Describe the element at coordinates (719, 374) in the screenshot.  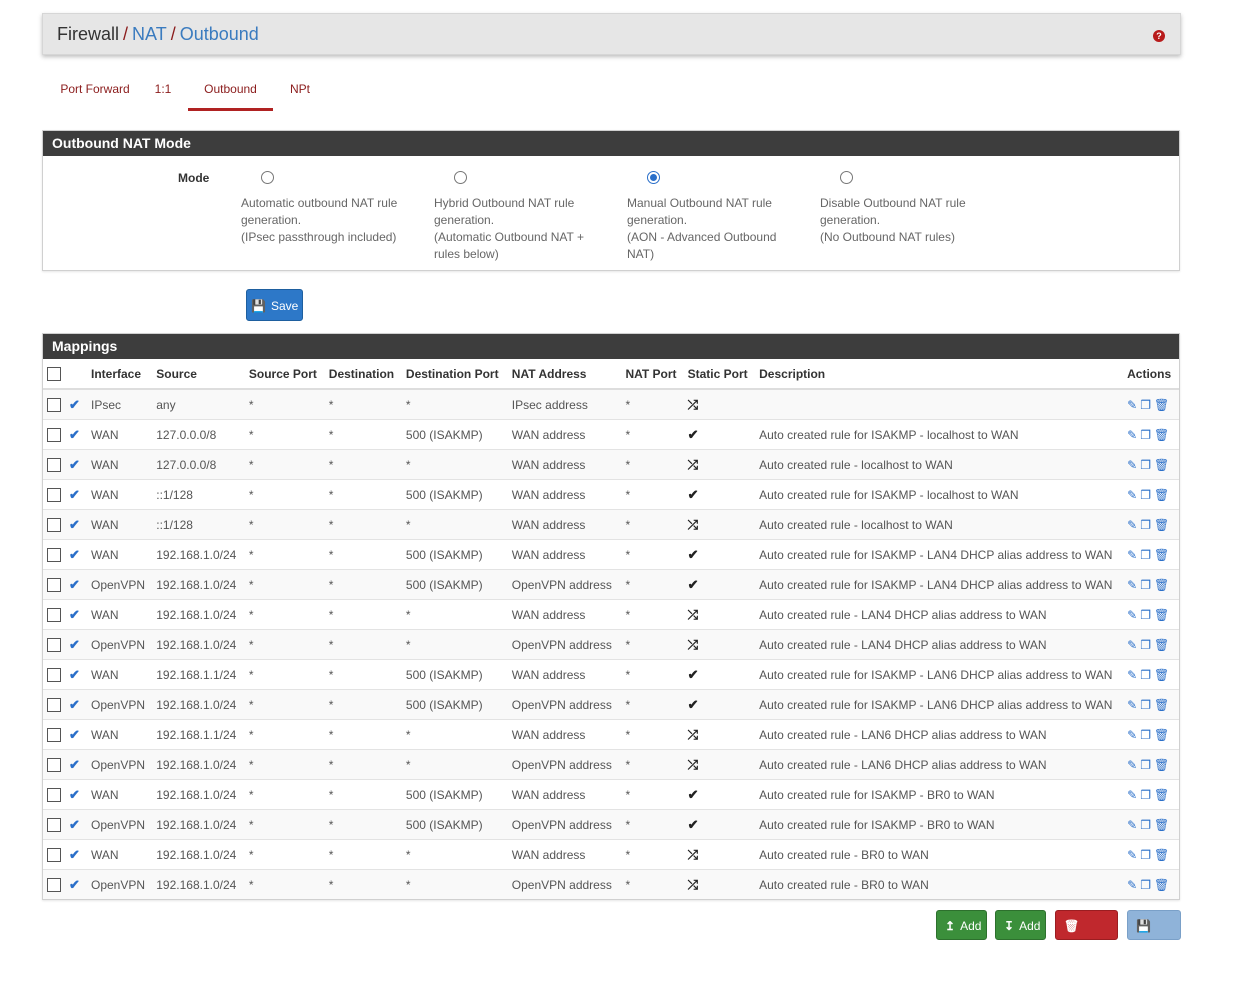
I see `col-static-port: Static Port` at that location.